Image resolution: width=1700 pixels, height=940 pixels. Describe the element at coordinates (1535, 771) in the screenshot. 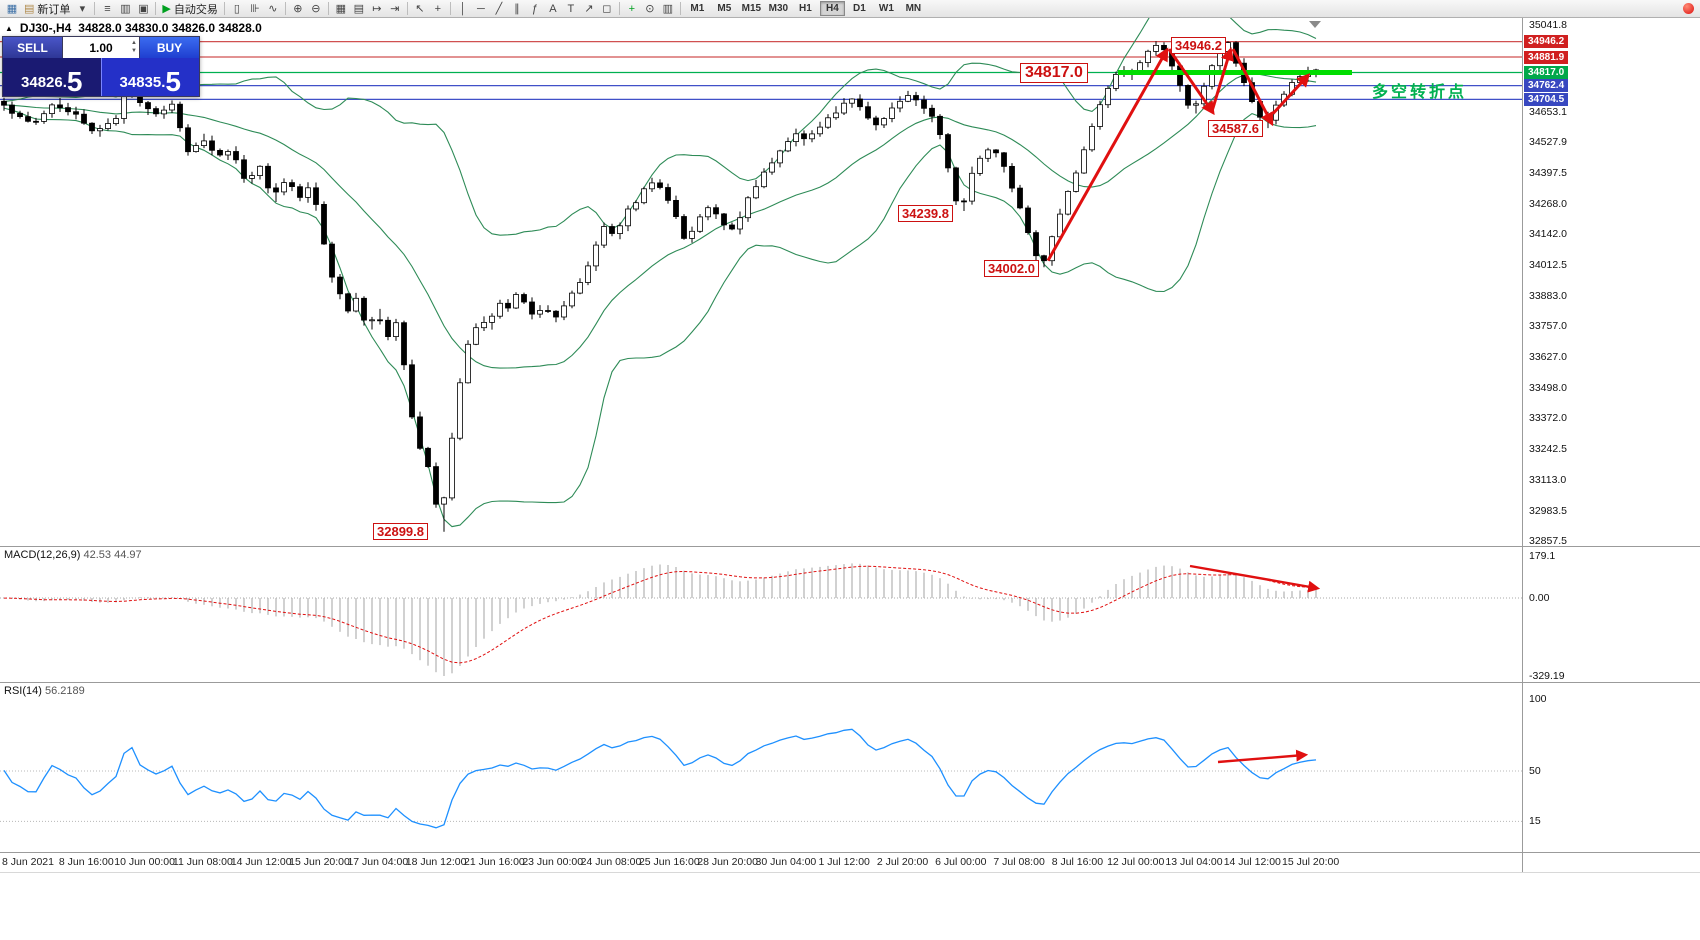

I see `rsi-axis-label: 50` at that location.